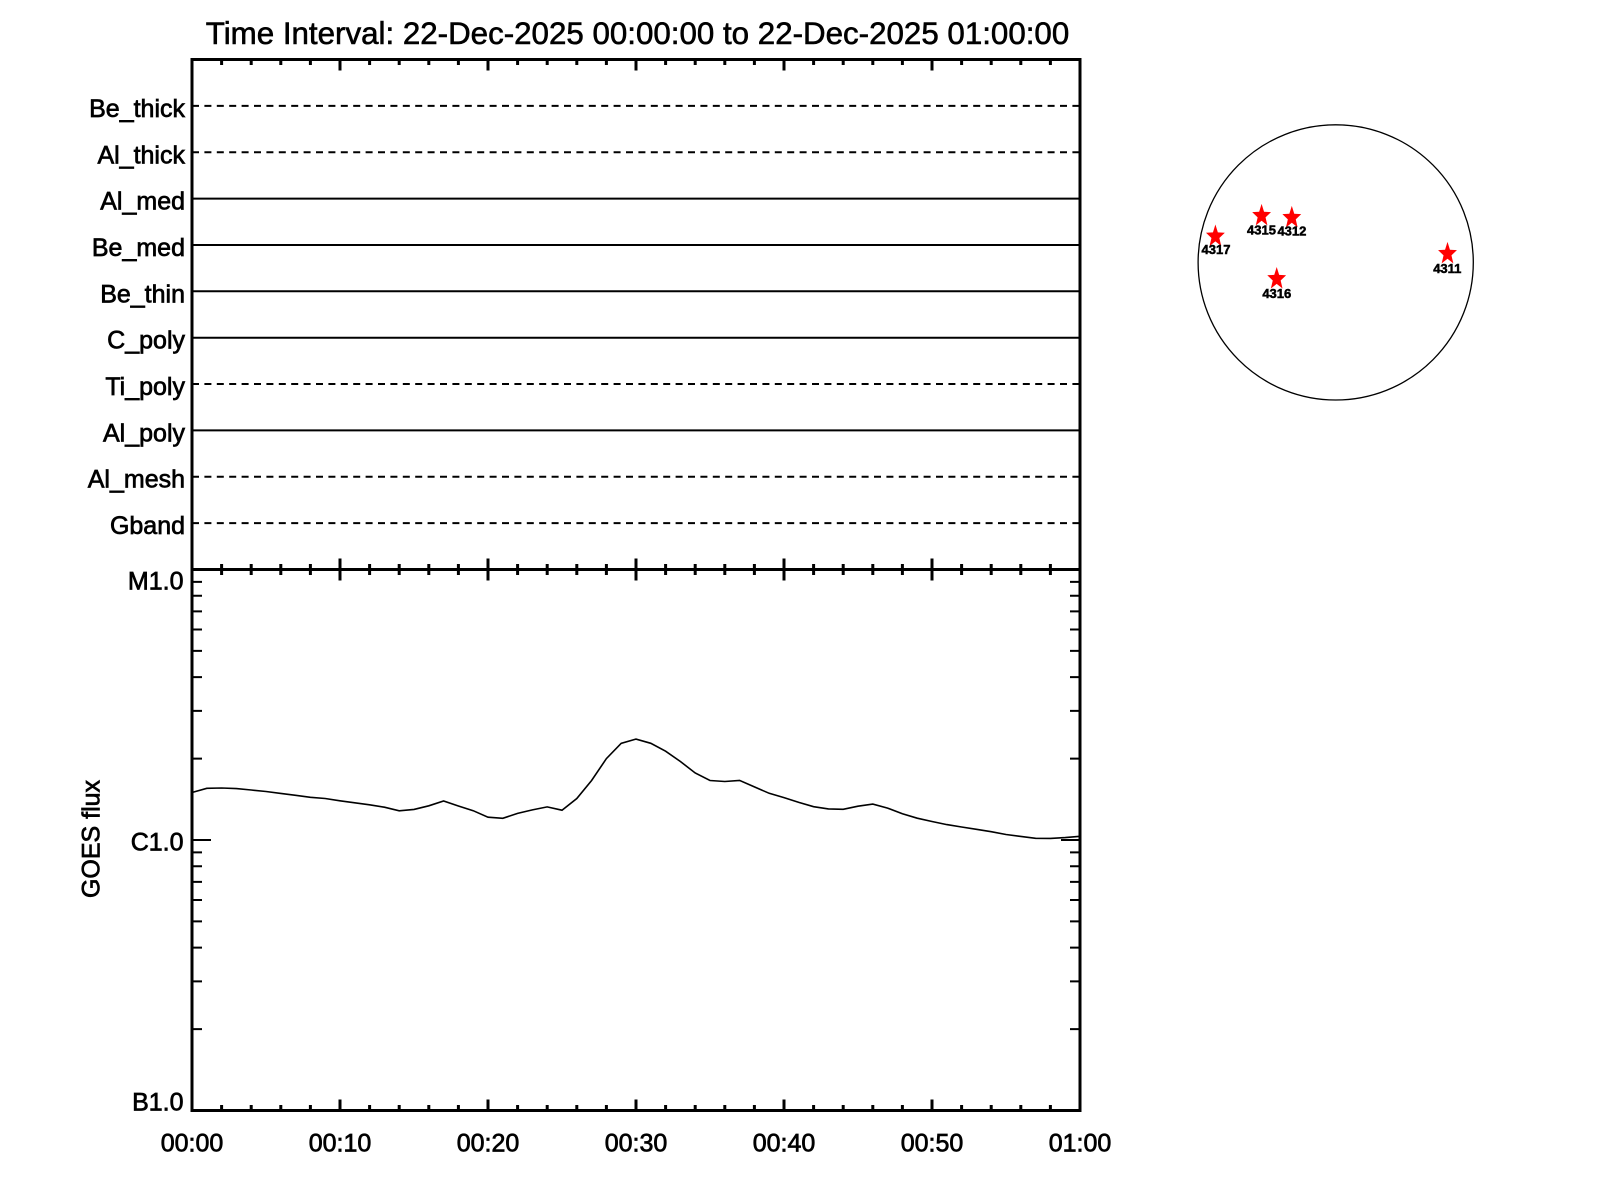  What do you see at coordinates (142, 294) in the screenshot?
I see `svg-text: Be_thin` at bounding box center [142, 294].